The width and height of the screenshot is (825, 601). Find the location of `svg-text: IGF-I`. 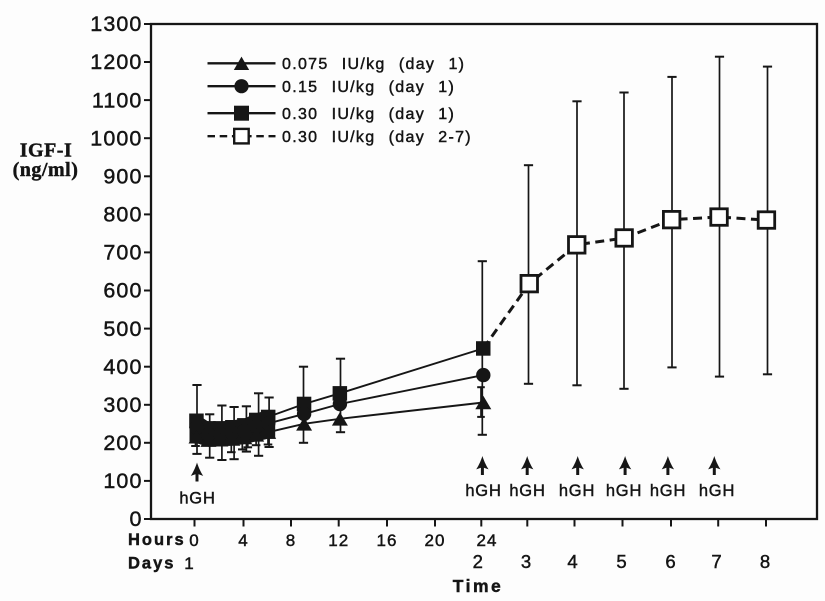

svg-text: IGF-I is located at coordinates (46, 151).